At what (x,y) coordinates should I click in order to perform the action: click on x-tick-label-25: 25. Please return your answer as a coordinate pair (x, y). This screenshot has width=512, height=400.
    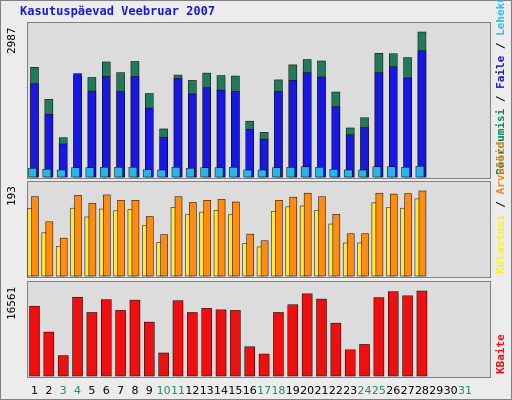
    Looking at the image, I should click on (379, 390).